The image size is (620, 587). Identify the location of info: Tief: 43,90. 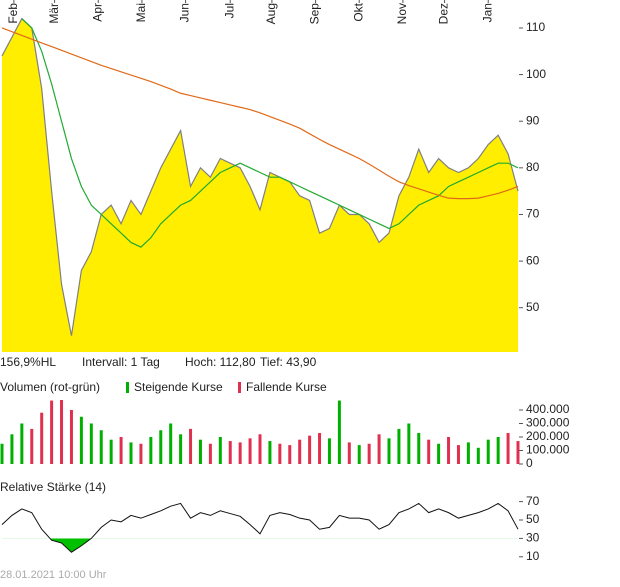
(288, 362).